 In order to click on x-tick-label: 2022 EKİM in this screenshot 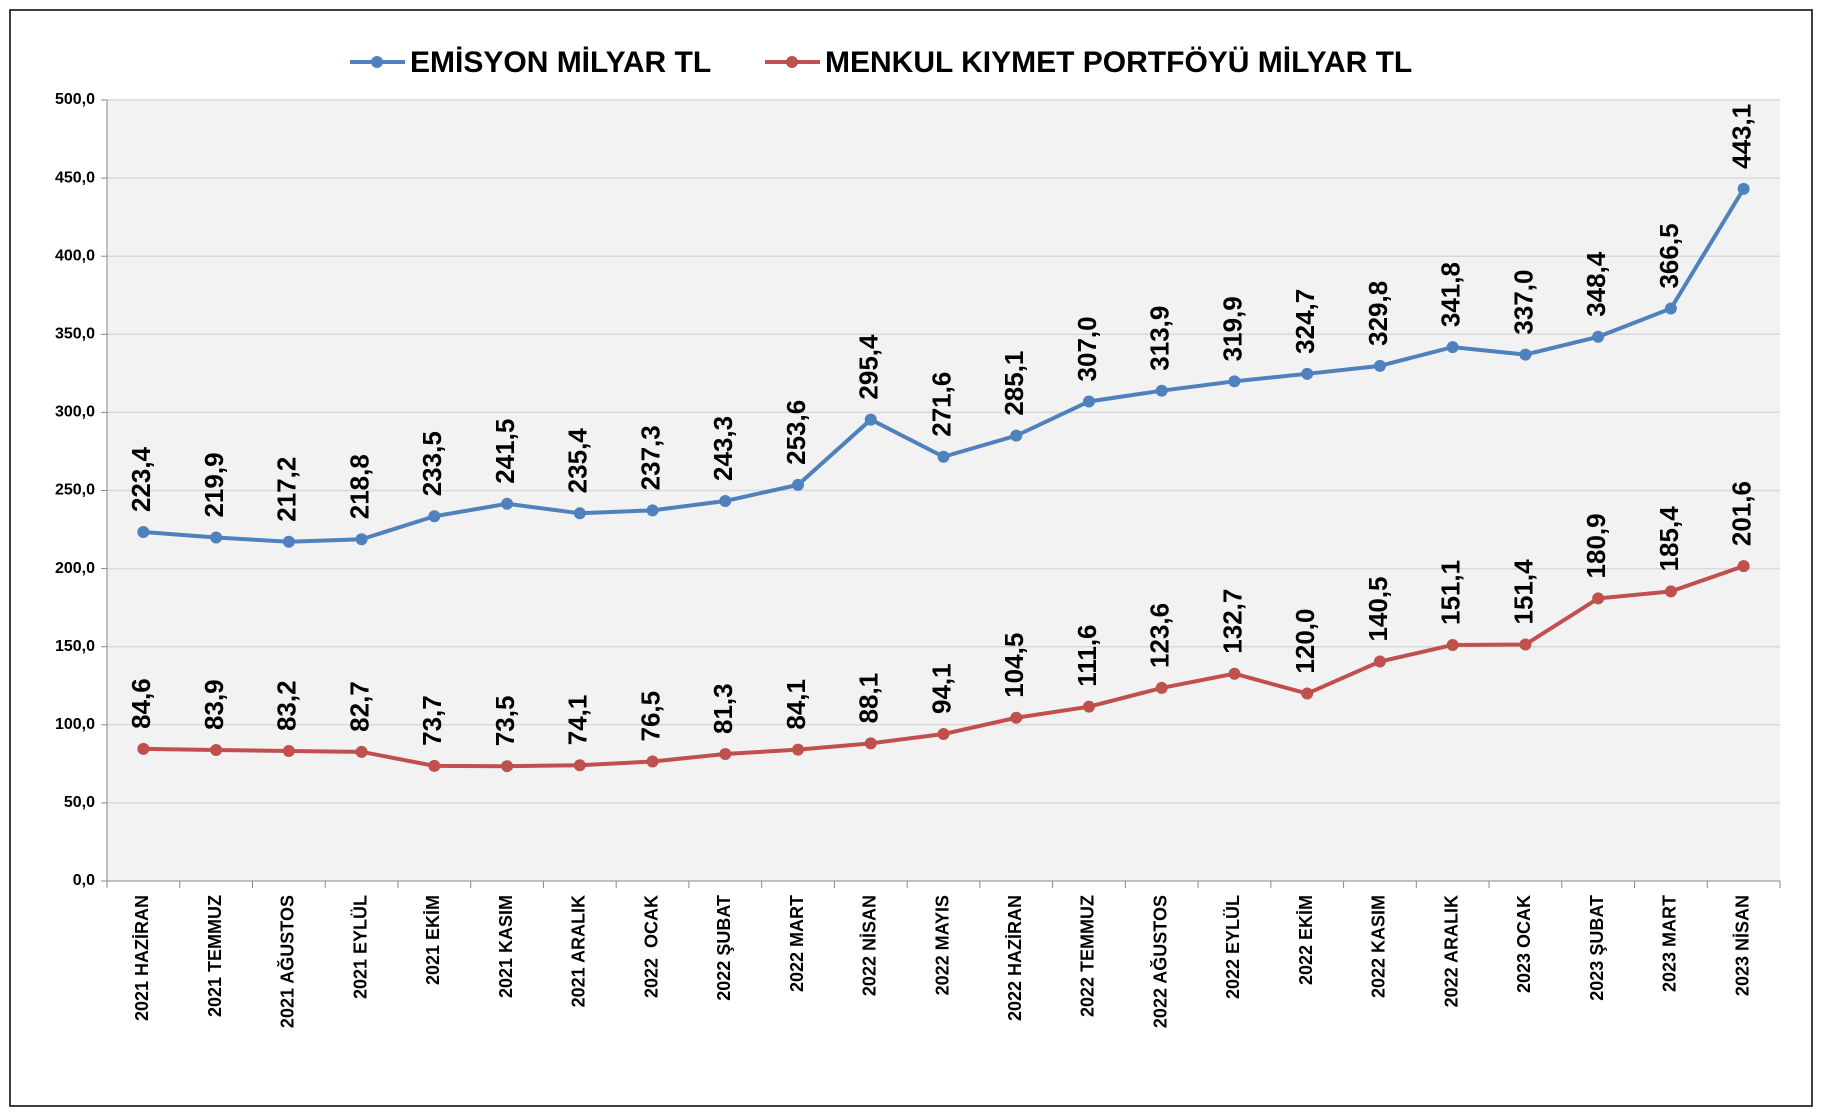, I will do `click(1306, 940)`.